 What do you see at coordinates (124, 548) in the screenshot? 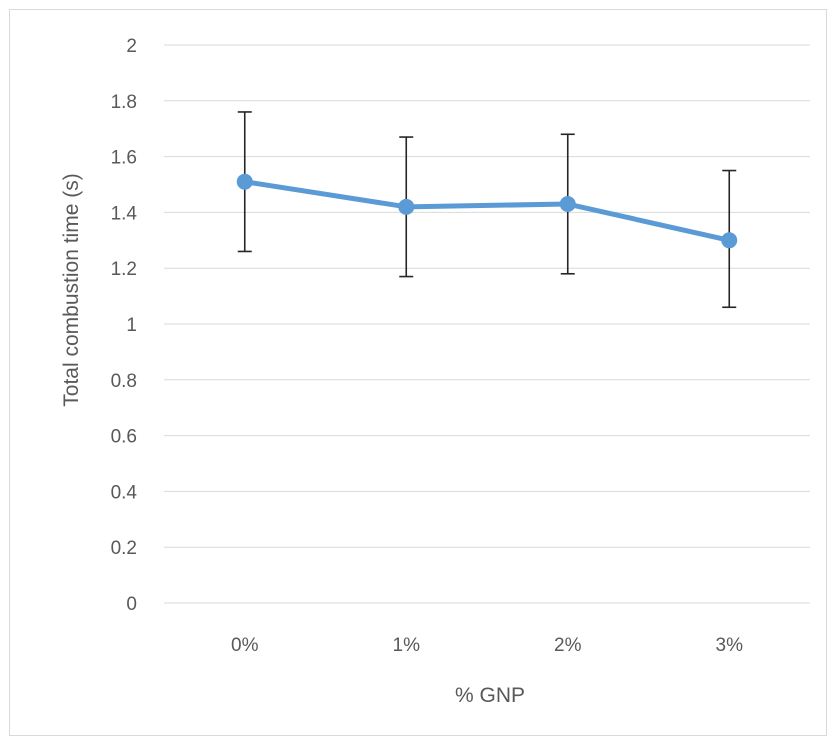
I see `y-tick-label: 0.2` at bounding box center [124, 548].